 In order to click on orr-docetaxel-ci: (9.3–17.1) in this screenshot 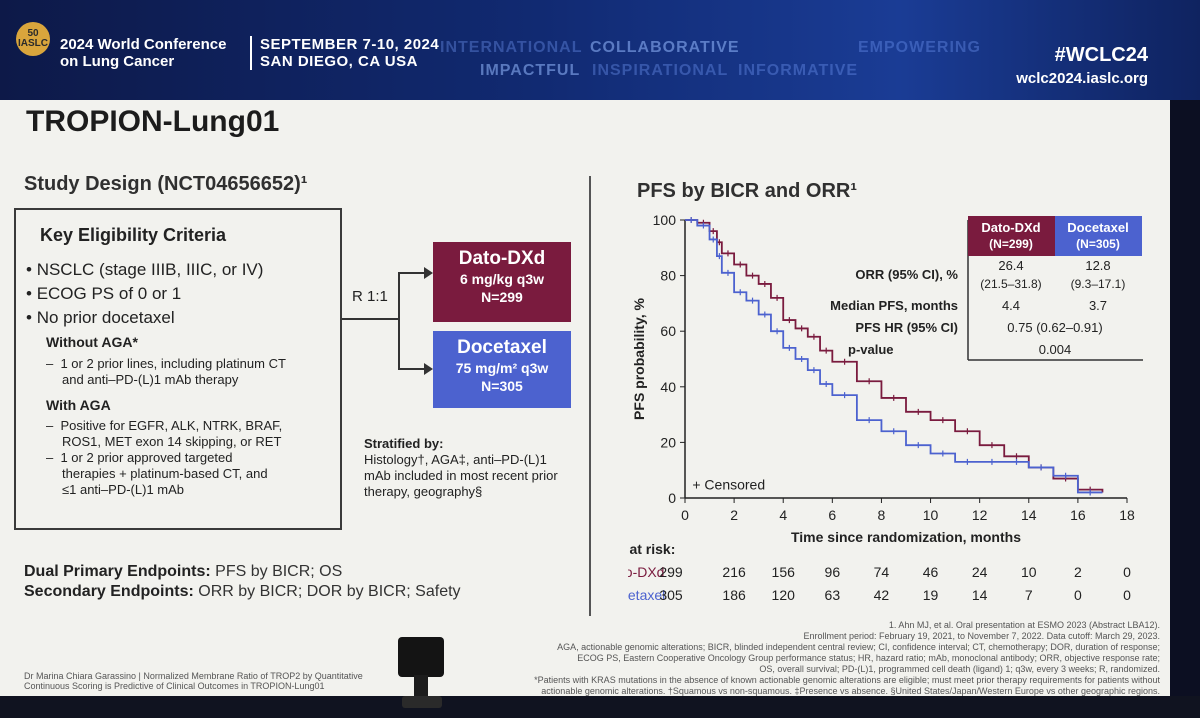, I will do `click(1098, 284)`.